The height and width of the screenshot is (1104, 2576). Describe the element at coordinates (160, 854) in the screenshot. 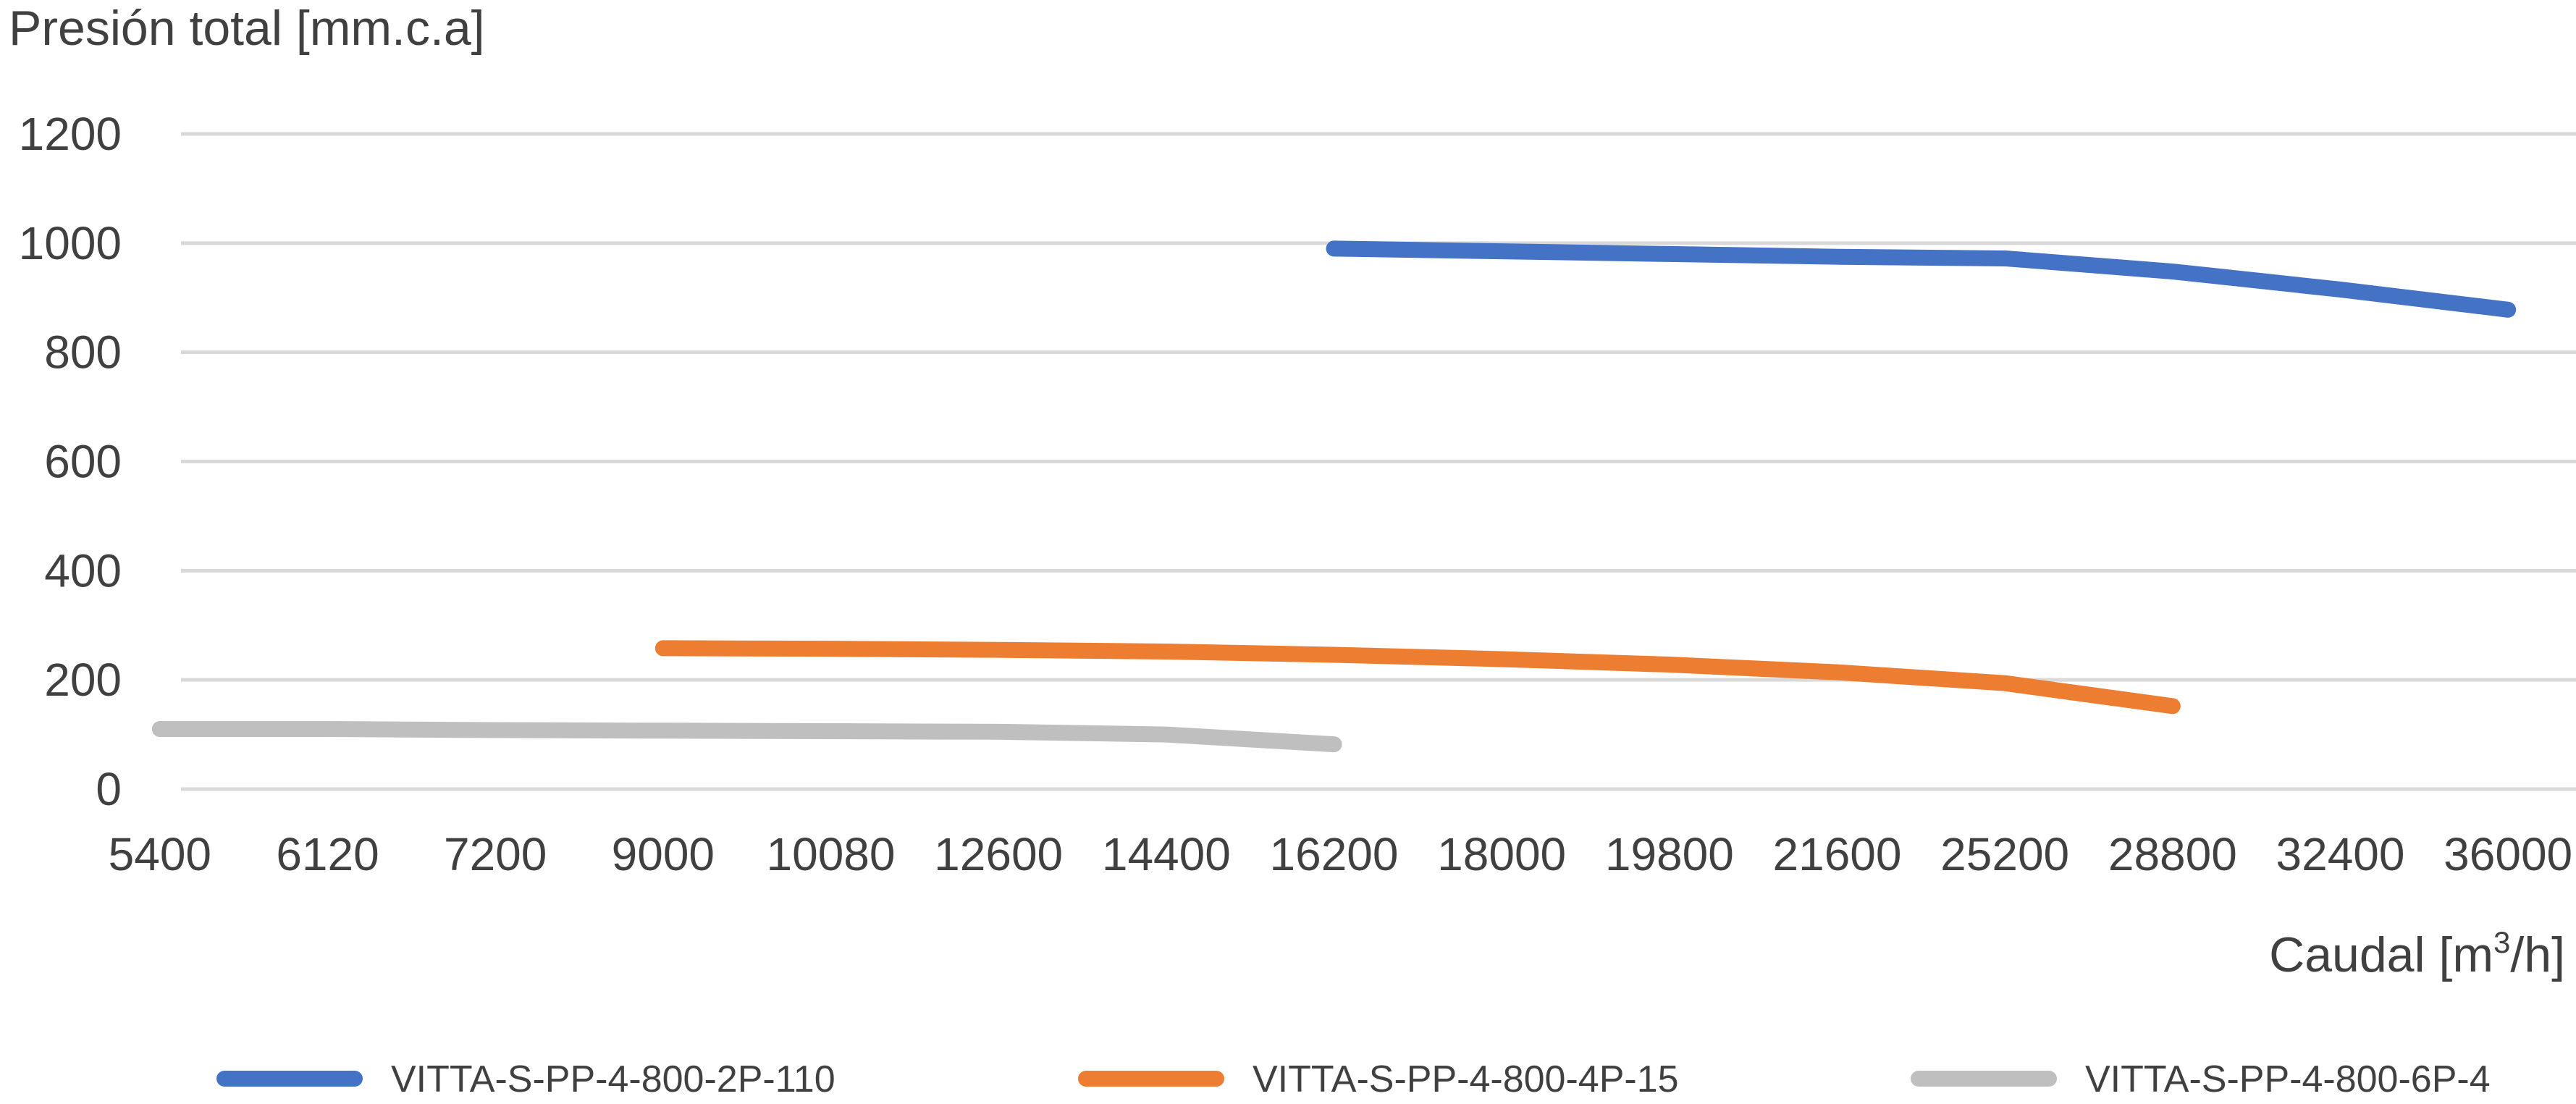

I see `x-tick-label: 5400` at that location.